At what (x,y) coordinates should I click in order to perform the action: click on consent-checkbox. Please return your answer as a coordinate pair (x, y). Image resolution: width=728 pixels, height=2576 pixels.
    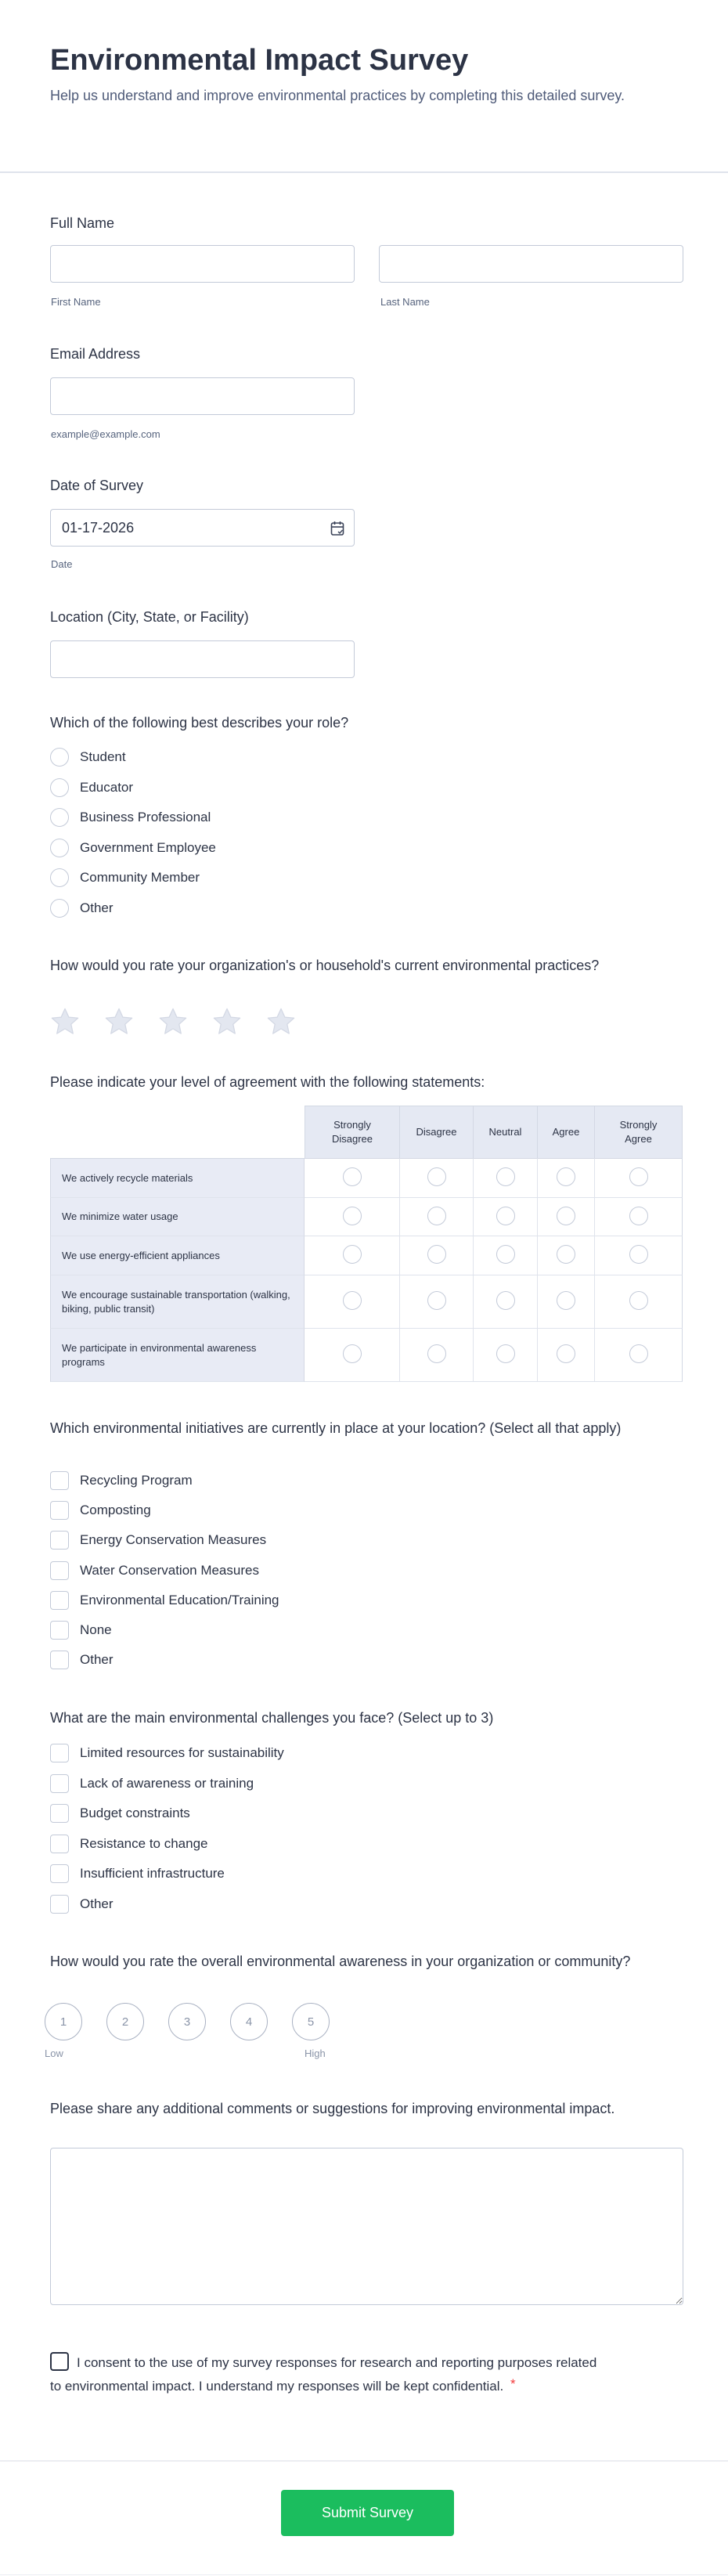
    Looking at the image, I should click on (59, 2361).